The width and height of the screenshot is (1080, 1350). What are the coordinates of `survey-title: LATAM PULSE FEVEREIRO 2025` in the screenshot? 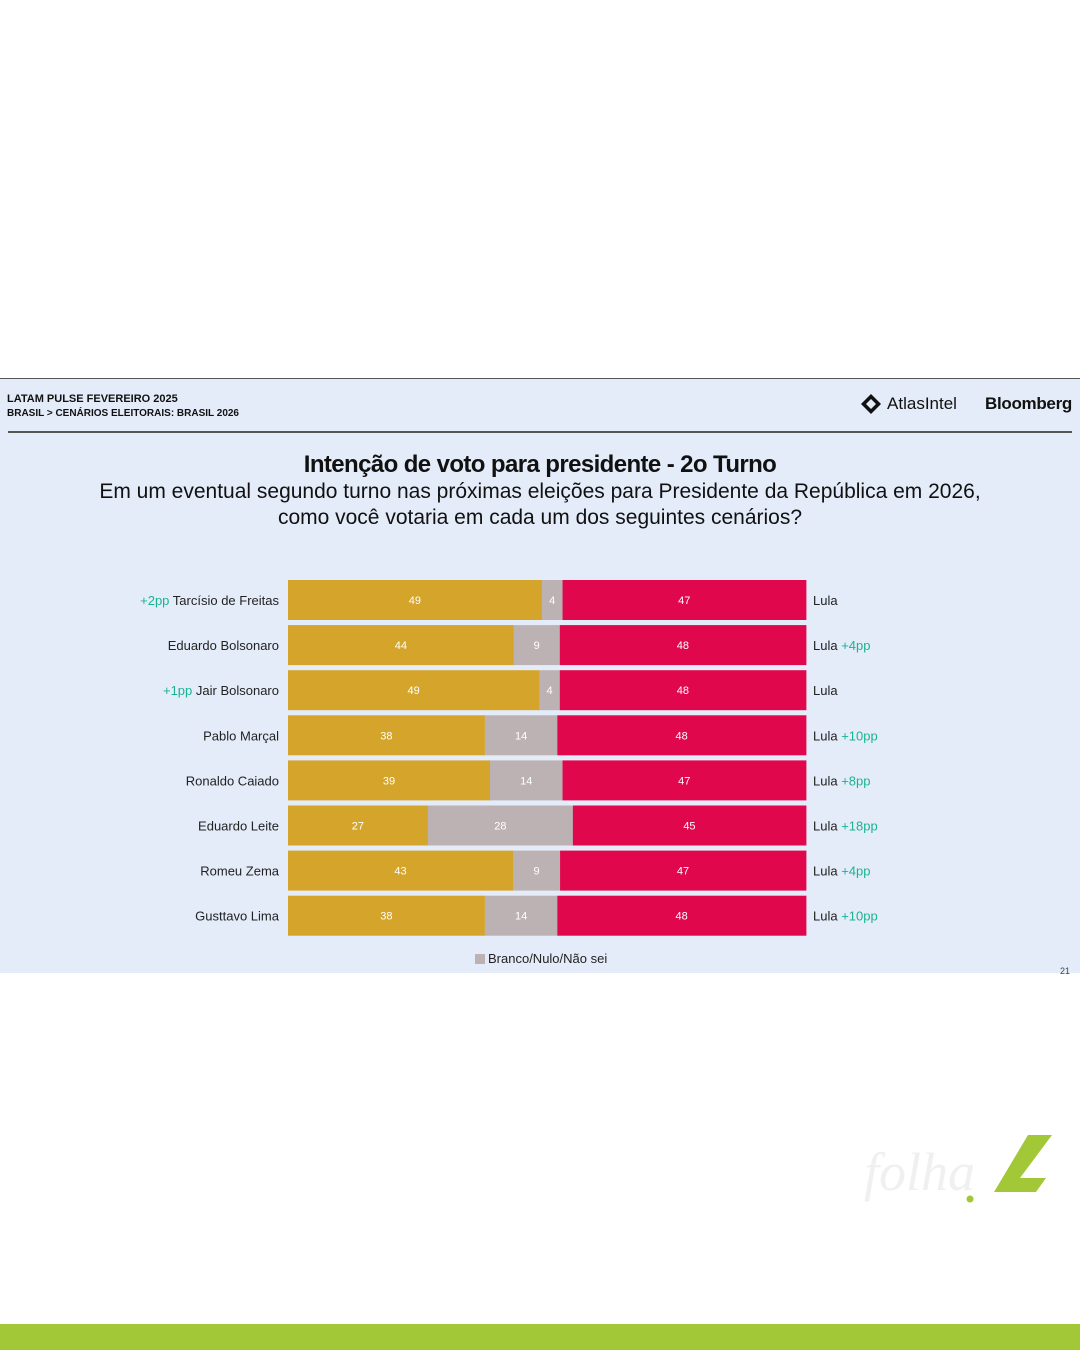 It's located at (92, 399).